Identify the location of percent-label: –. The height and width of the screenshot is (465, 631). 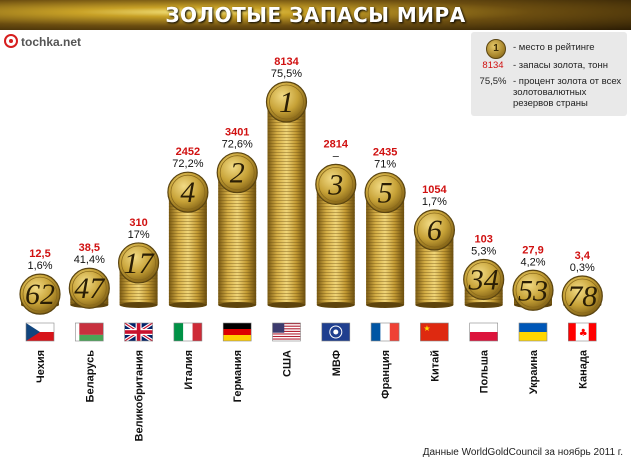
(336, 156).